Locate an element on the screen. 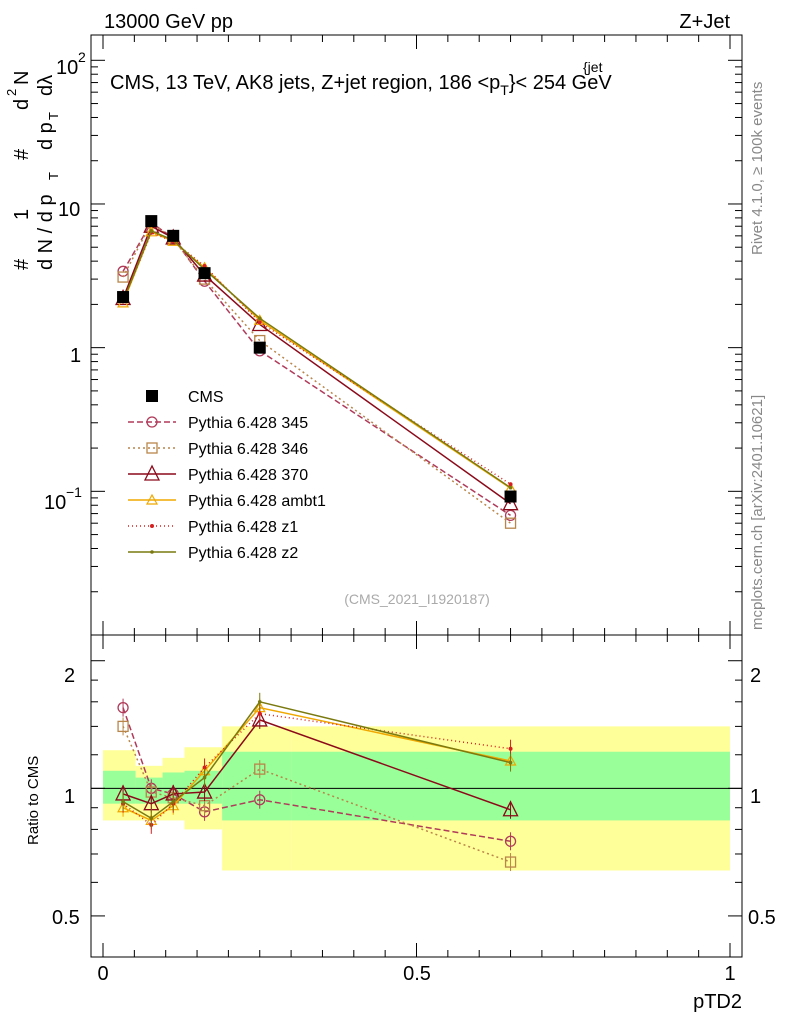 The image size is (786, 1024). main-line-z2 is located at coordinates (316, 359).